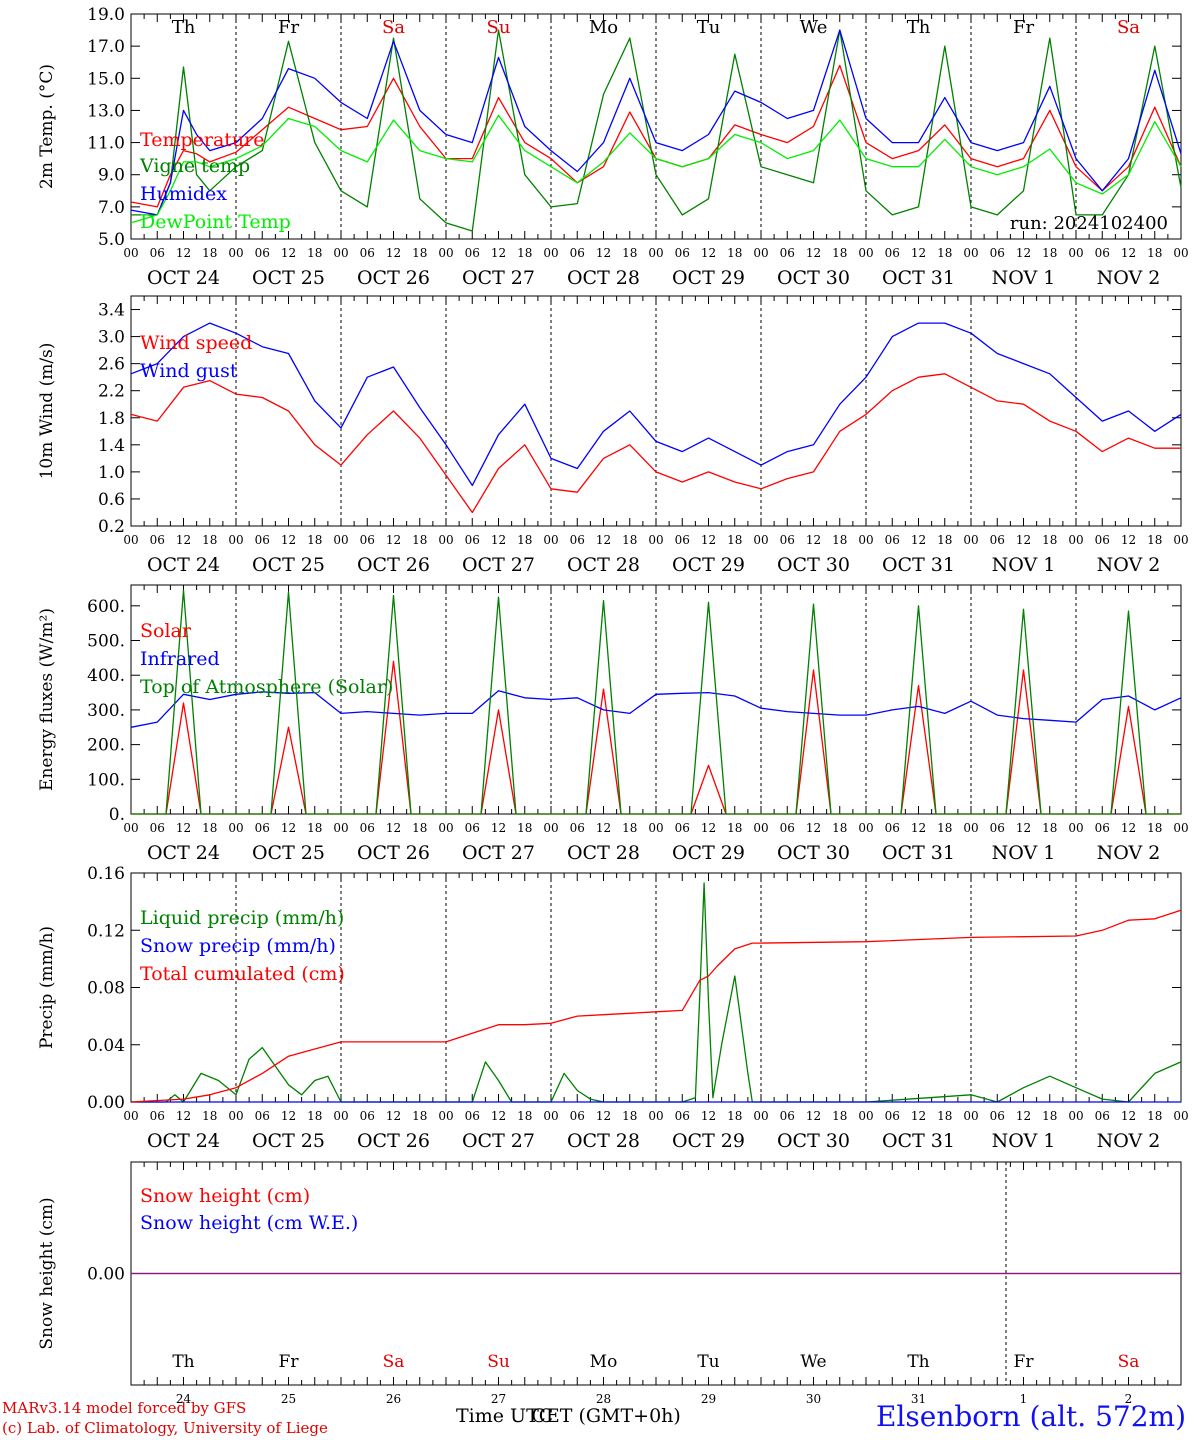 This screenshot has width=1194, height=1440. Describe the element at coordinates (918, 1399) in the screenshot. I see `day-number-label: 31` at that location.